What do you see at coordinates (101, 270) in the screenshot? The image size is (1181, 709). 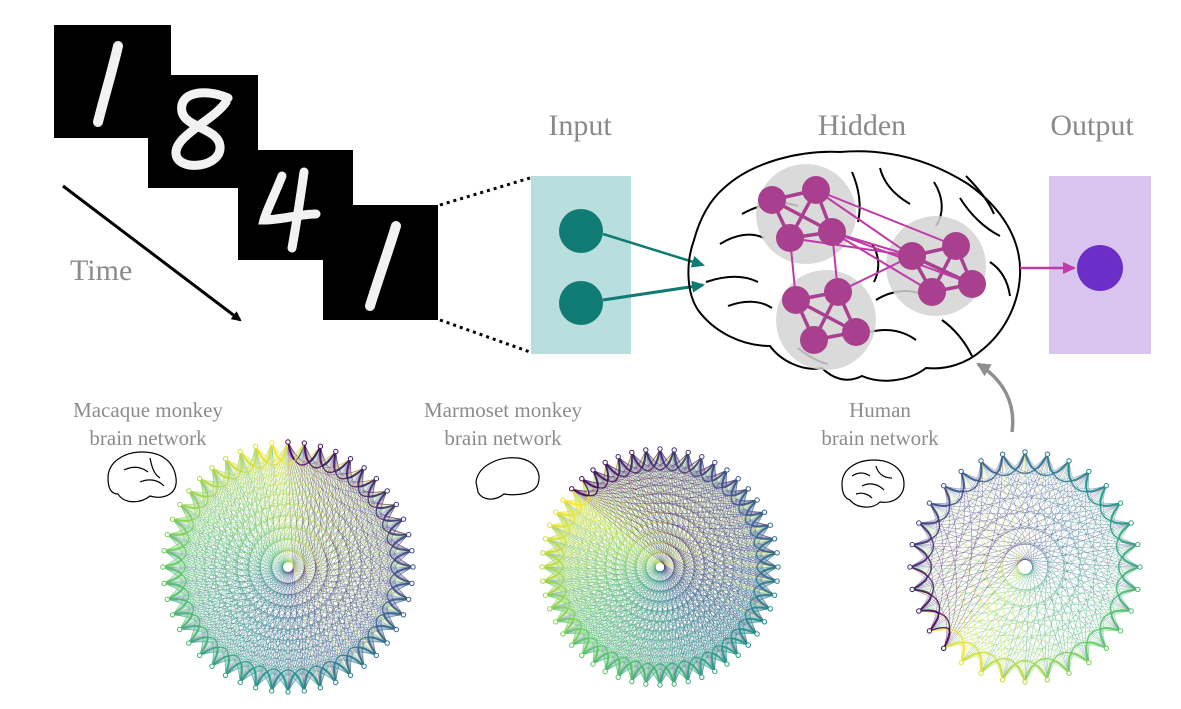 I see `time-label: Time` at bounding box center [101, 270].